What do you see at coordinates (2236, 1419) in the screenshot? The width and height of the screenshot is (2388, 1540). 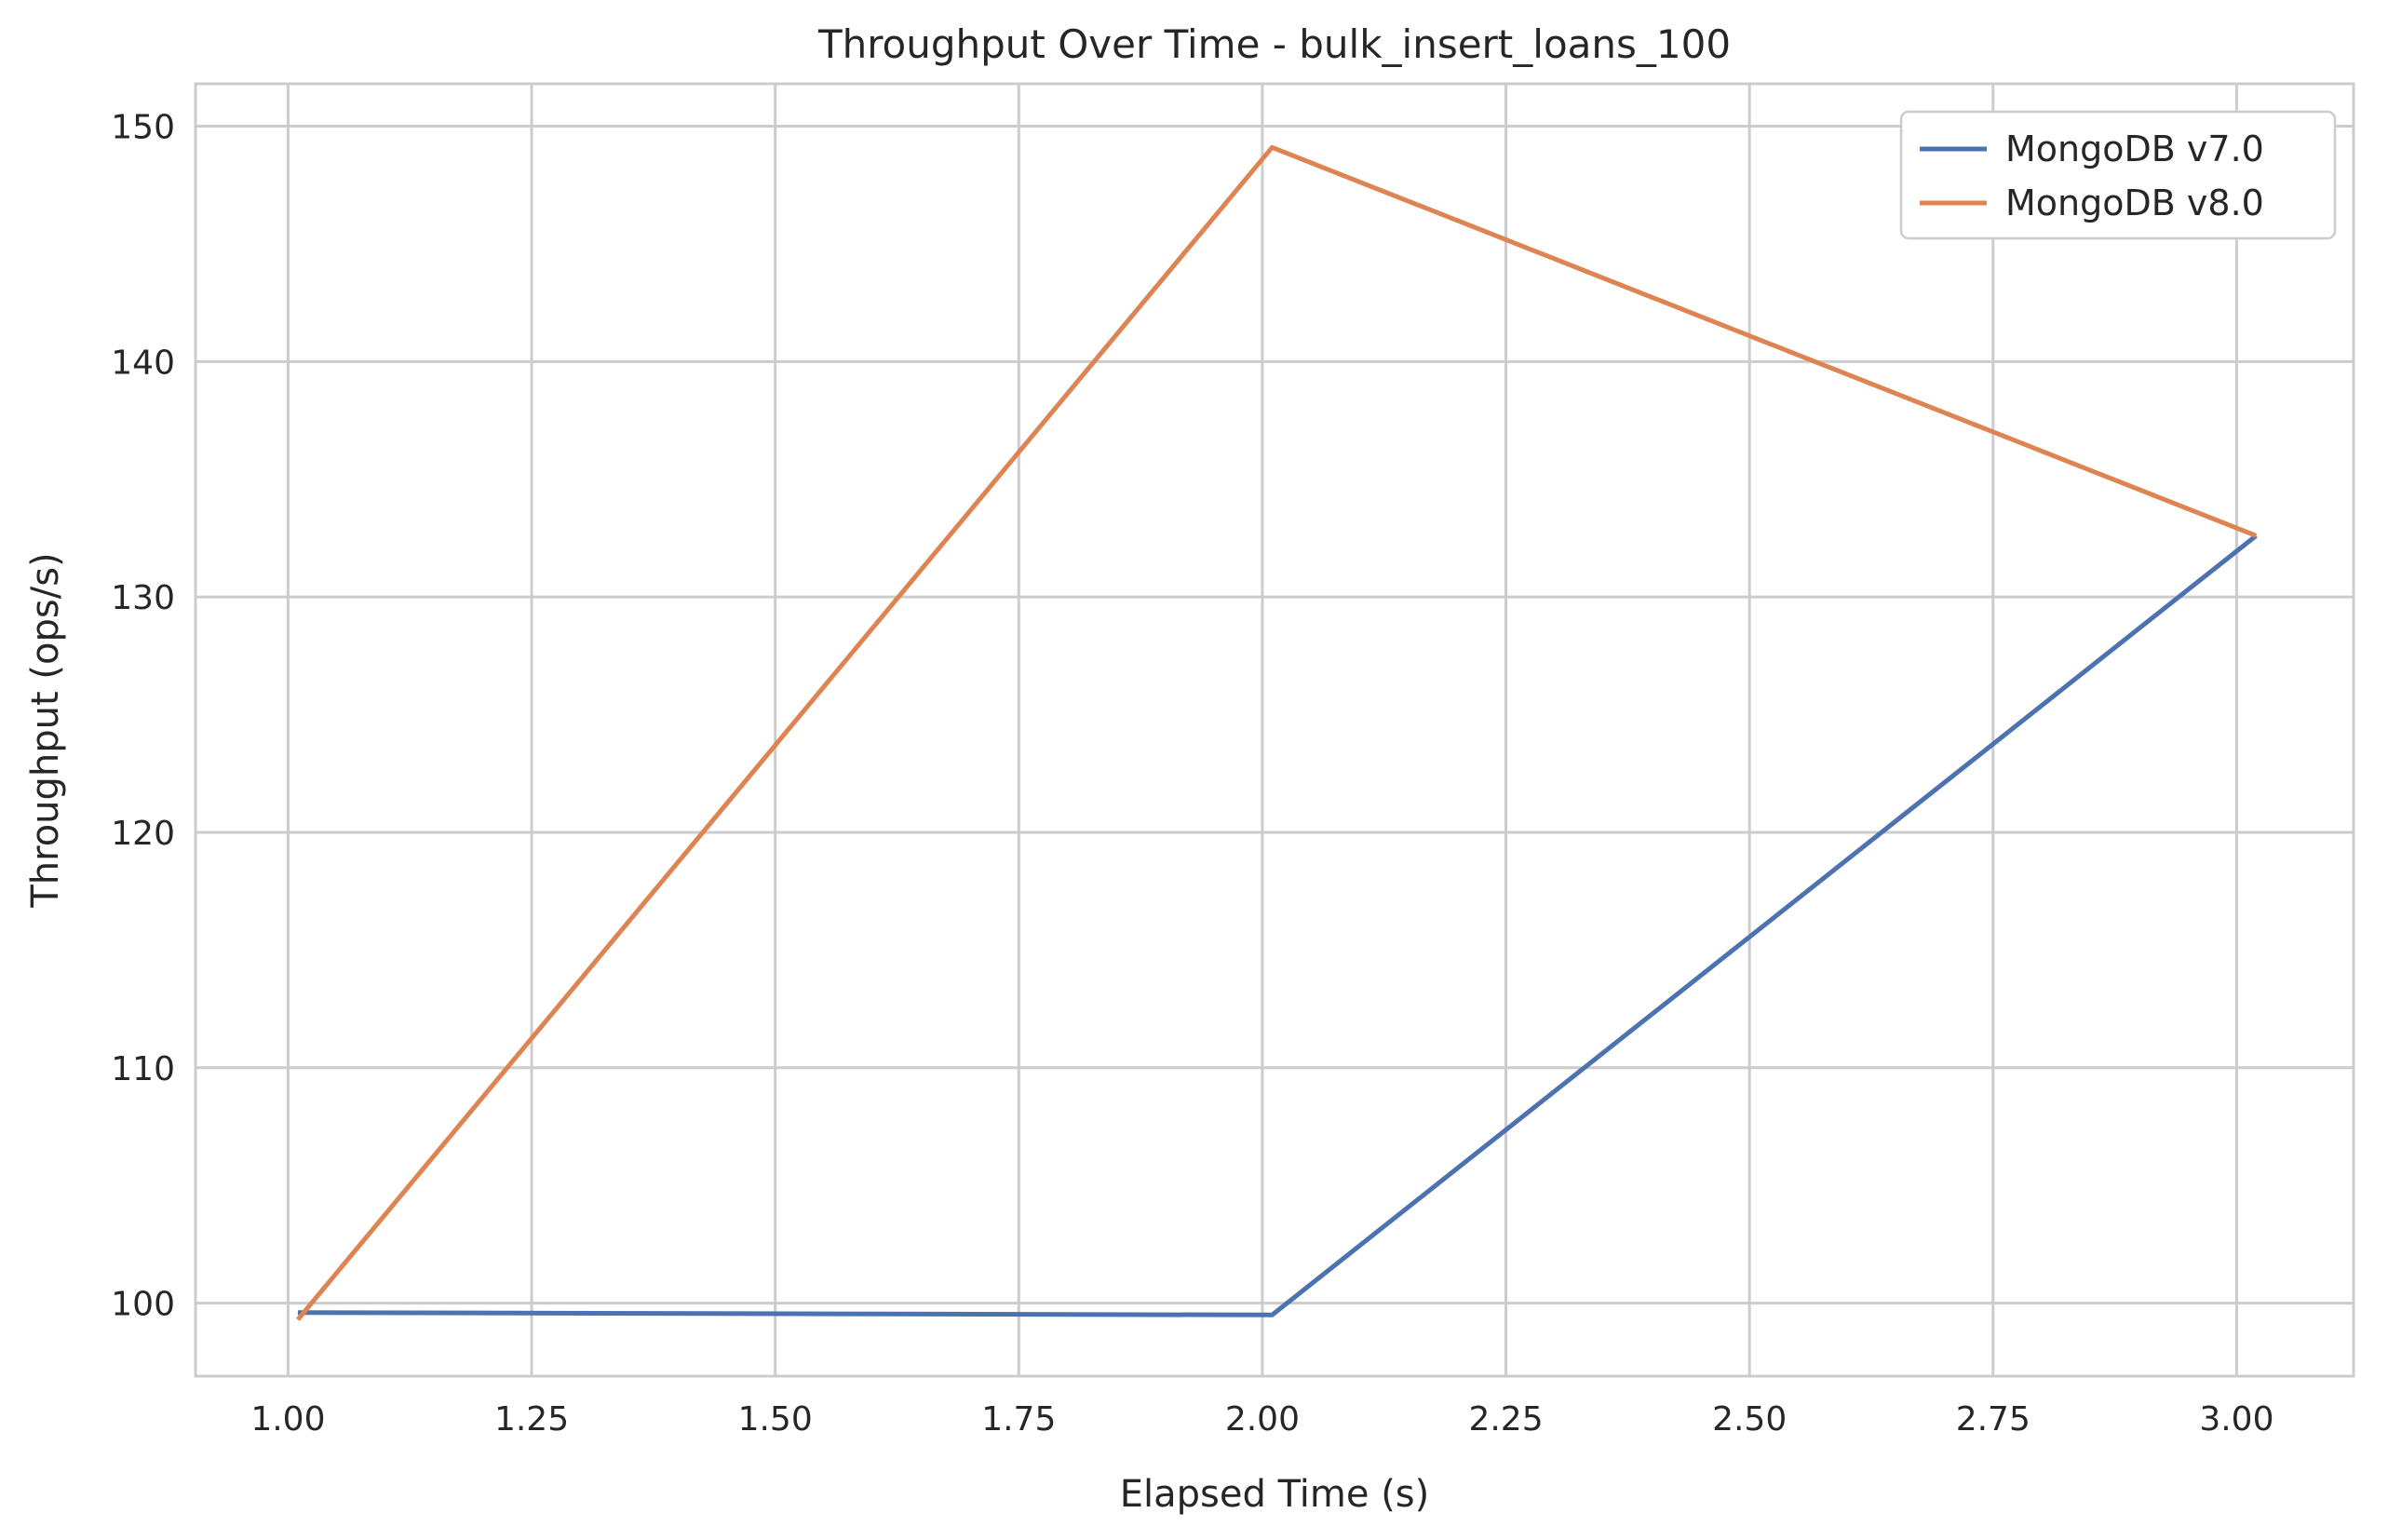 I see `x-tick-label: 3.00` at bounding box center [2236, 1419].